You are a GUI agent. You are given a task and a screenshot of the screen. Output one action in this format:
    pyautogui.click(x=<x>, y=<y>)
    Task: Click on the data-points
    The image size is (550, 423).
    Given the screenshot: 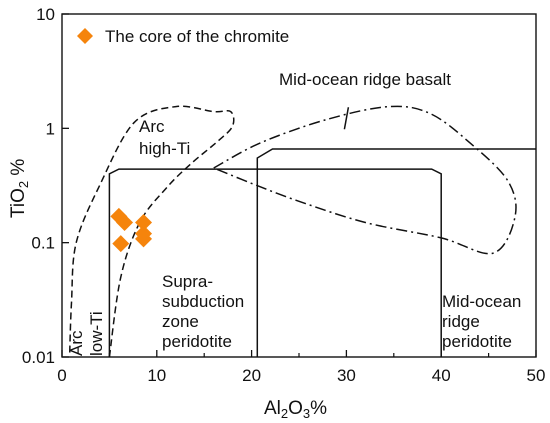 What is the action you would take?
    pyautogui.click(x=131, y=230)
    